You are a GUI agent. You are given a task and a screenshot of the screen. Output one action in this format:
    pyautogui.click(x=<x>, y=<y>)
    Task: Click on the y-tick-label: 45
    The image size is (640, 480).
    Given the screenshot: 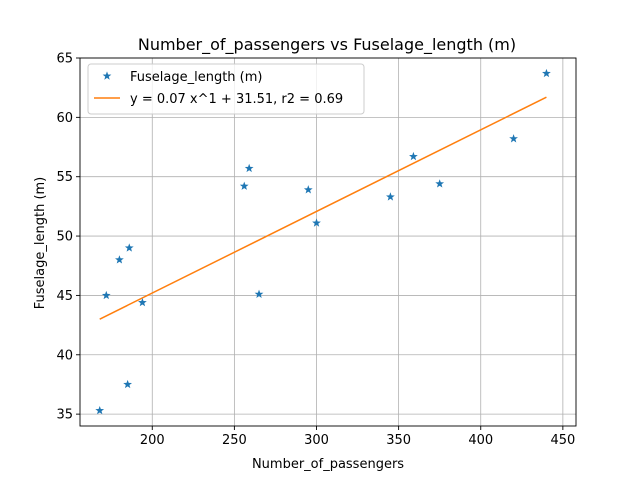 What is the action you would take?
    pyautogui.click(x=64, y=296)
    